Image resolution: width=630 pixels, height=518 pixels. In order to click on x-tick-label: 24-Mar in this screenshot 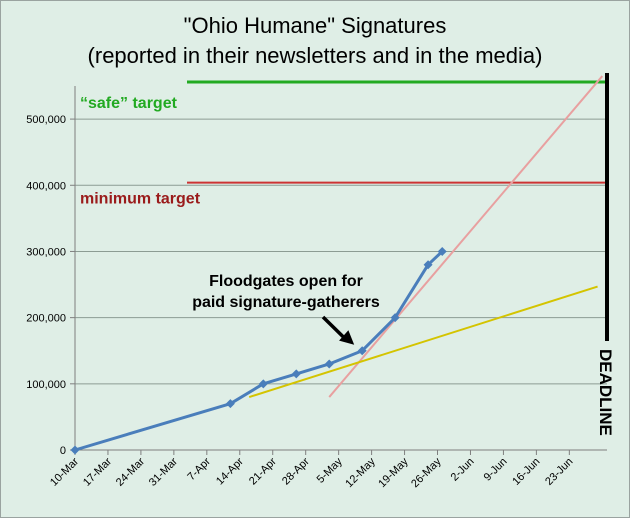, I will do `click(130, 471)`.